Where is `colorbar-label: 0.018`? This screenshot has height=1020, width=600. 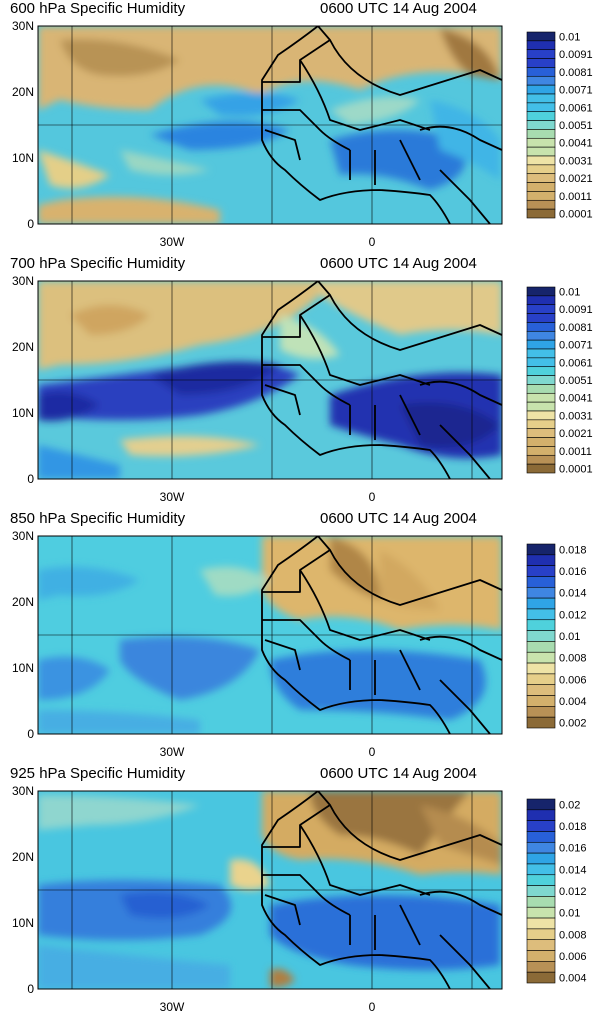 colorbar-label: 0.018 is located at coordinates (573, 827).